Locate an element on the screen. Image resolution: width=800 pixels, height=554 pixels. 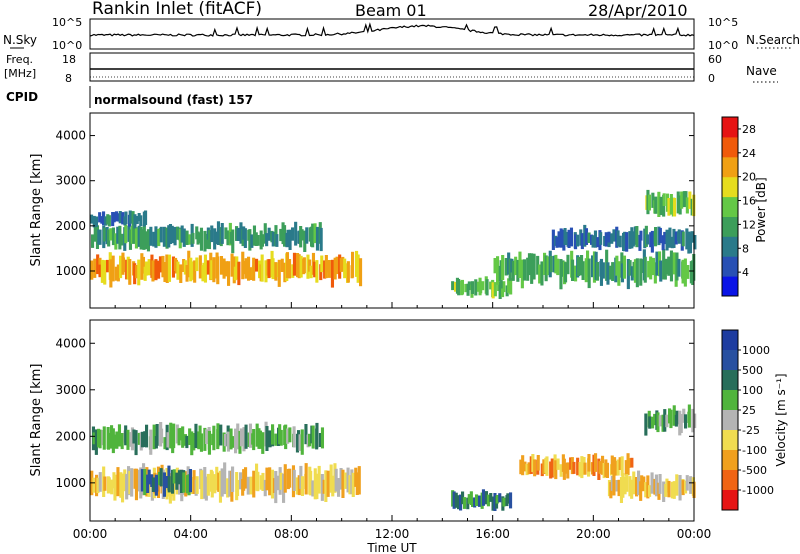
x-tick-label: 20:00 is located at coordinates (593, 534).